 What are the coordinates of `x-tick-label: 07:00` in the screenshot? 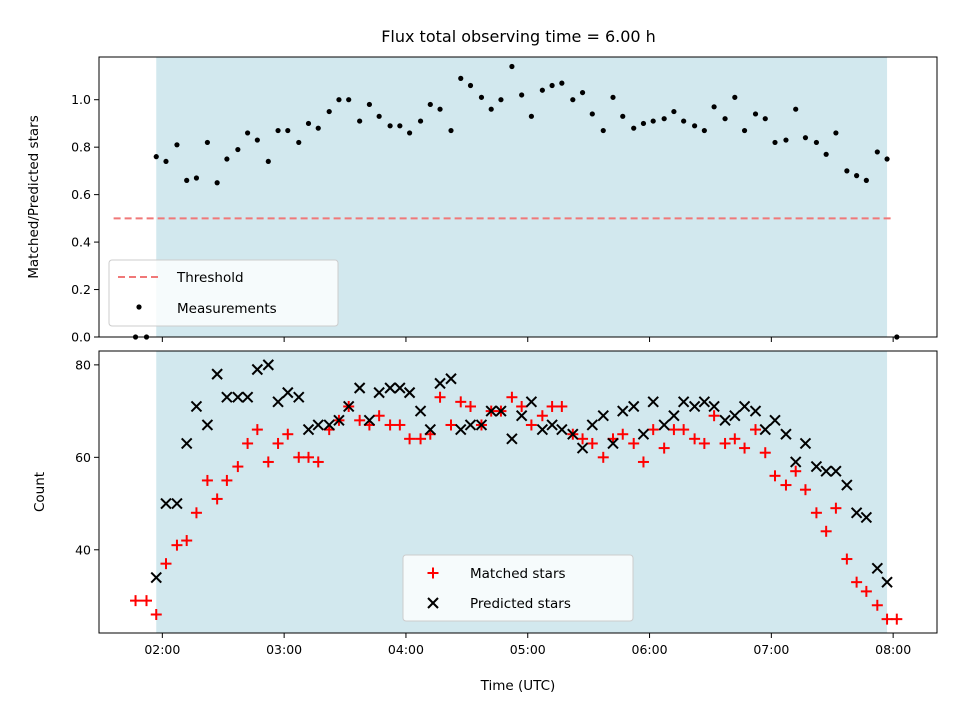 It's located at (771, 649).